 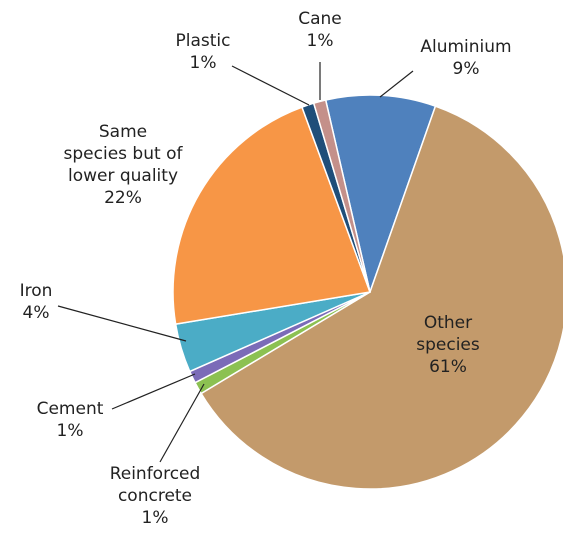 I want to click on value-label: 22%, so click(x=123, y=198).